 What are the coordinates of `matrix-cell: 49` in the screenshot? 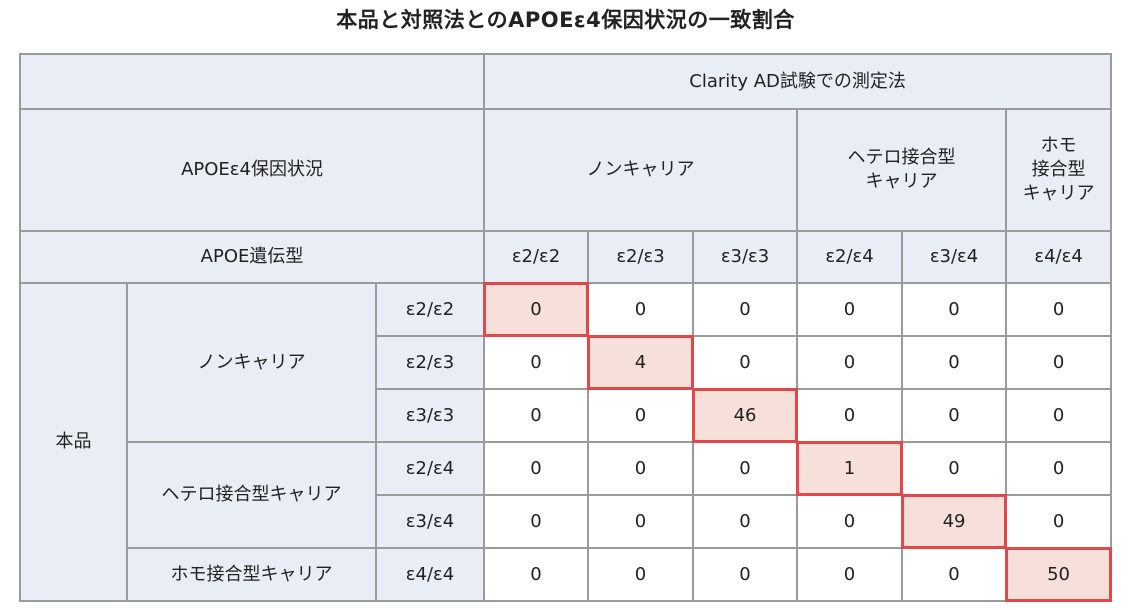 It's located at (954, 521).